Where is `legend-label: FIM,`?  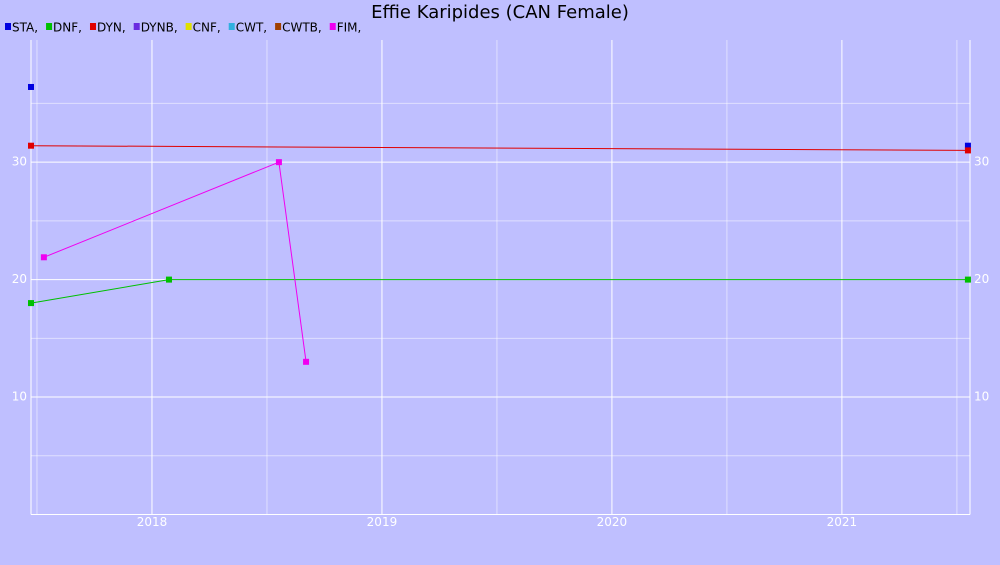 legend-label: FIM, is located at coordinates (349, 28).